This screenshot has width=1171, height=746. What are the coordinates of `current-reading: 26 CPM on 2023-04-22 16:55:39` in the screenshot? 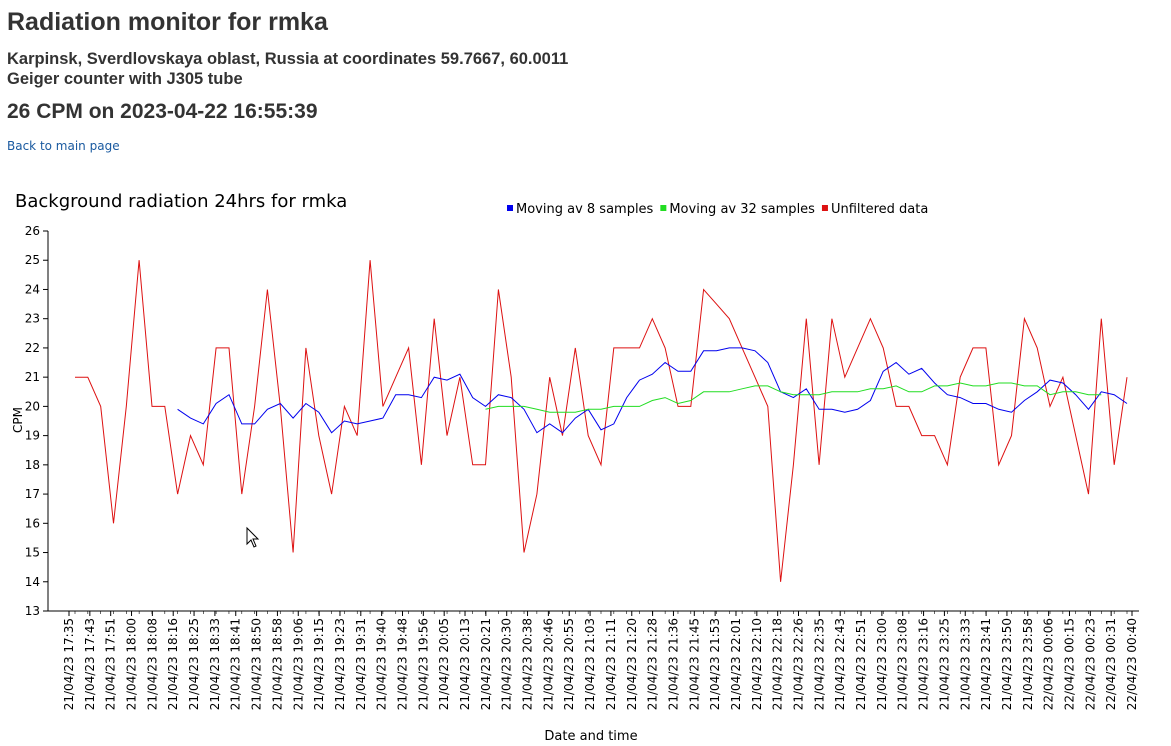 It's located at (162, 111).